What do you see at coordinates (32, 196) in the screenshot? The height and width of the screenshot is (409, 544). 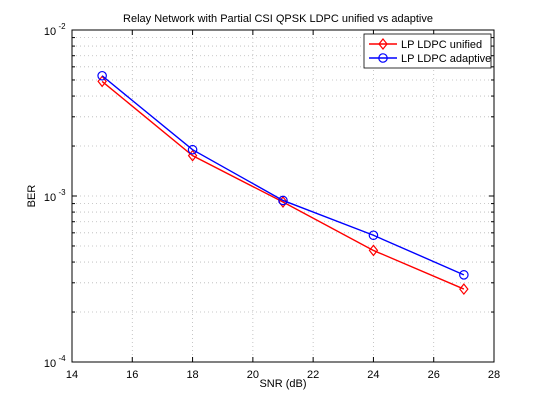 I see `y-axis-label: BER` at bounding box center [32, 196].